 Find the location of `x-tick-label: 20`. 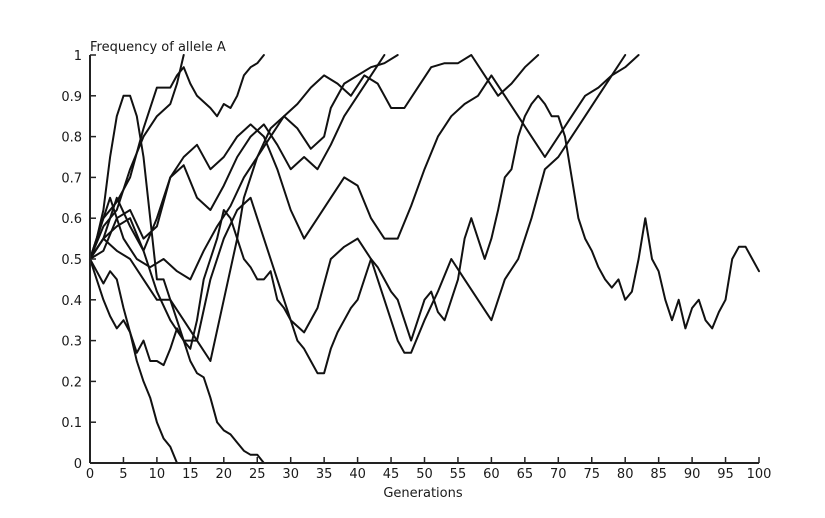

x-tick-label: 20 is located at coordinates (224, 474).